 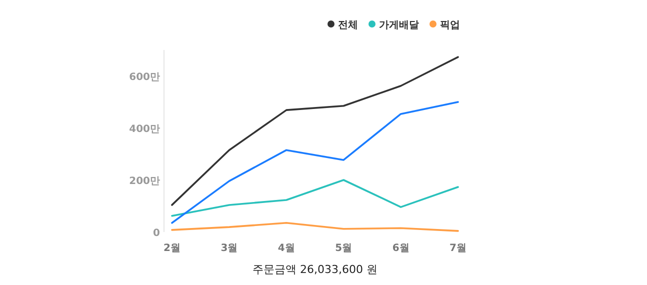 I want to click on legend-label: 전체, so click(x=348, y=25).